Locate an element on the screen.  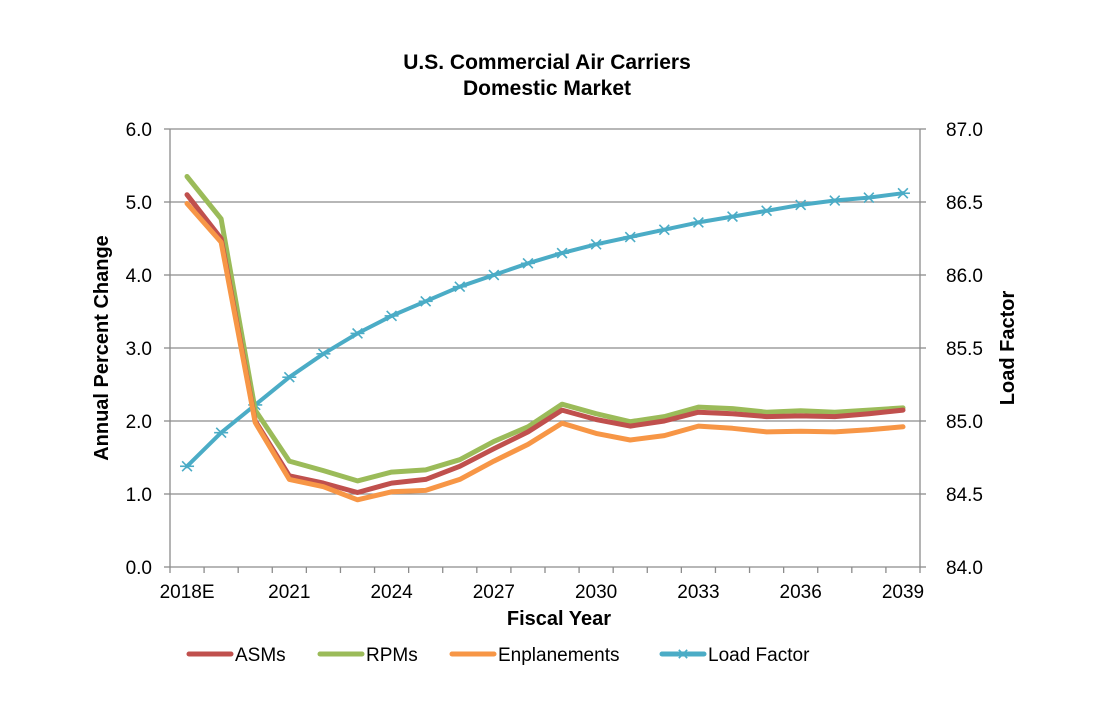
y-tick-label: 3.0 is located at coordinates (139, 349).